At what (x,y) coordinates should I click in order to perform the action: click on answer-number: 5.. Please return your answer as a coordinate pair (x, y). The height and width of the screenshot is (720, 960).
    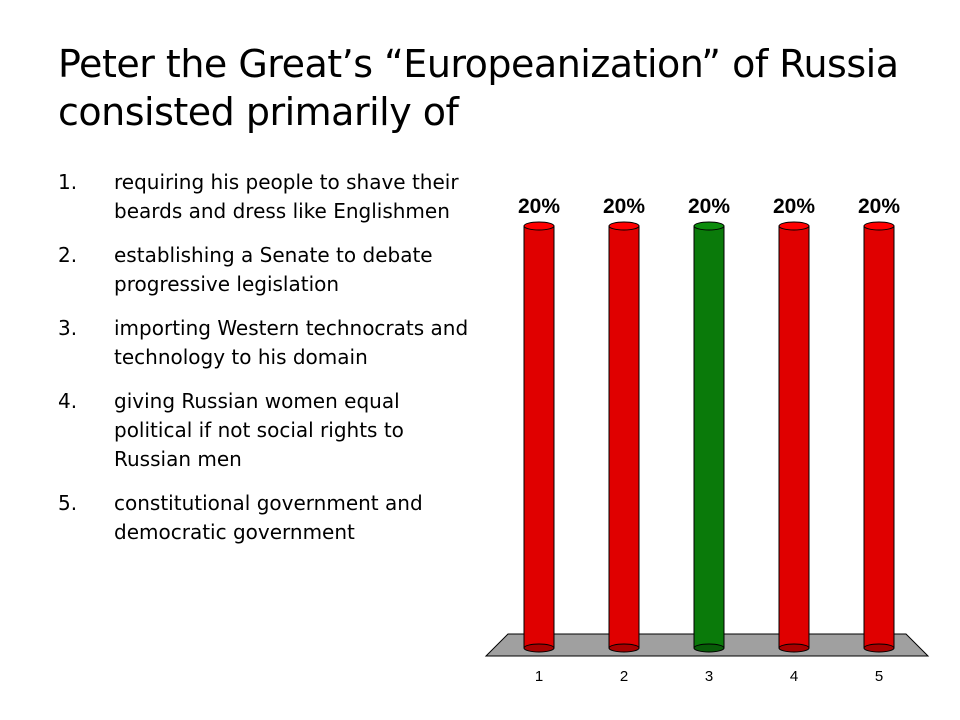
    Looking at the image, I should click on (68, 503).